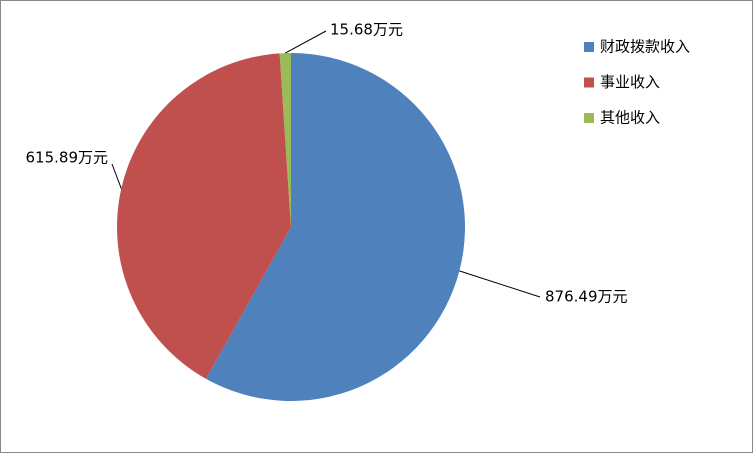 The image size is (754, 454). Describe the element at coordinates (630, 118) in the screenshot. I see `legend-label: 其他收入` at that location.